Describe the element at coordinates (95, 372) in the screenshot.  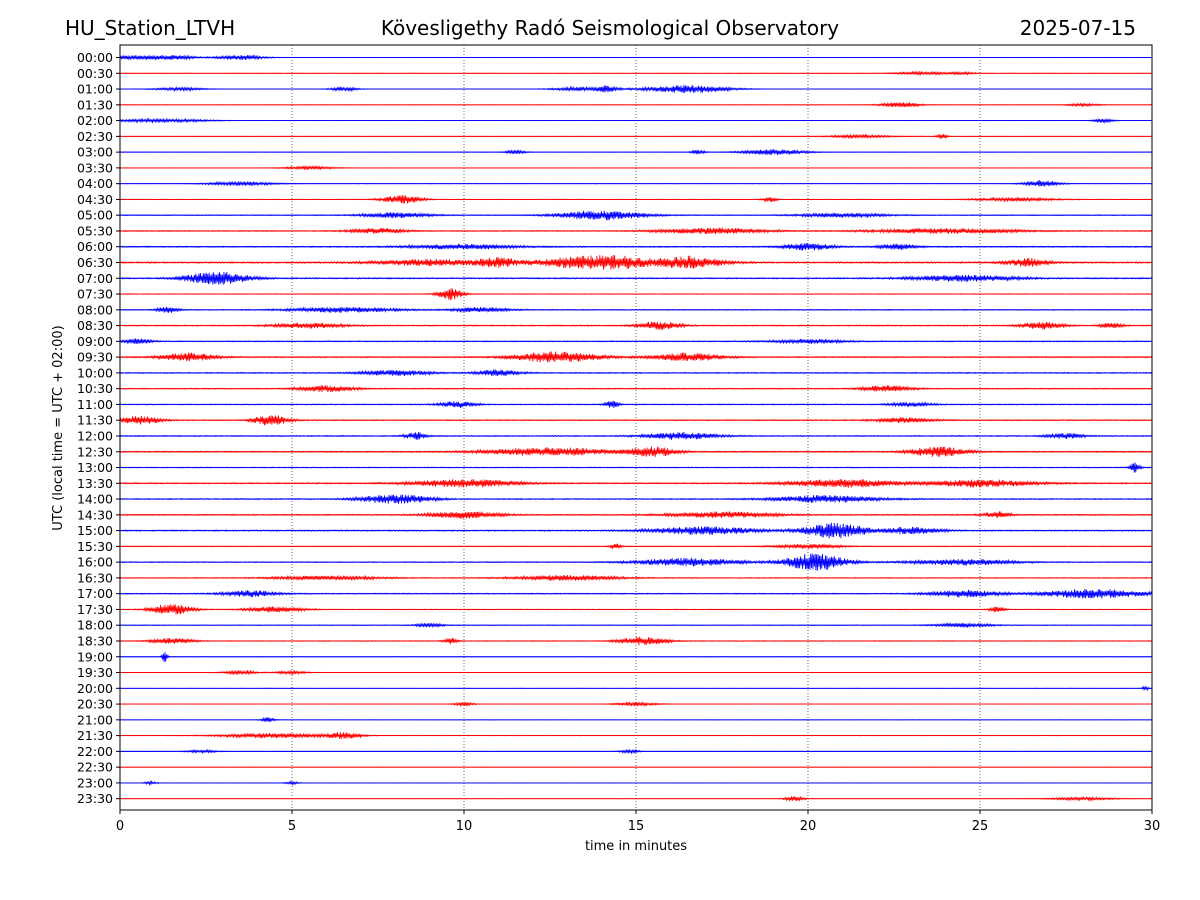
I see `y-tick-label: 10:00` at that location.